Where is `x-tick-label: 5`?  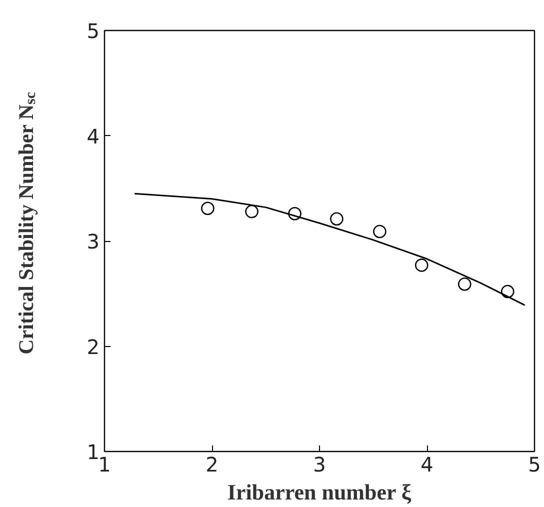 x-tick-label: 5 is located at coordinates (534, 464).